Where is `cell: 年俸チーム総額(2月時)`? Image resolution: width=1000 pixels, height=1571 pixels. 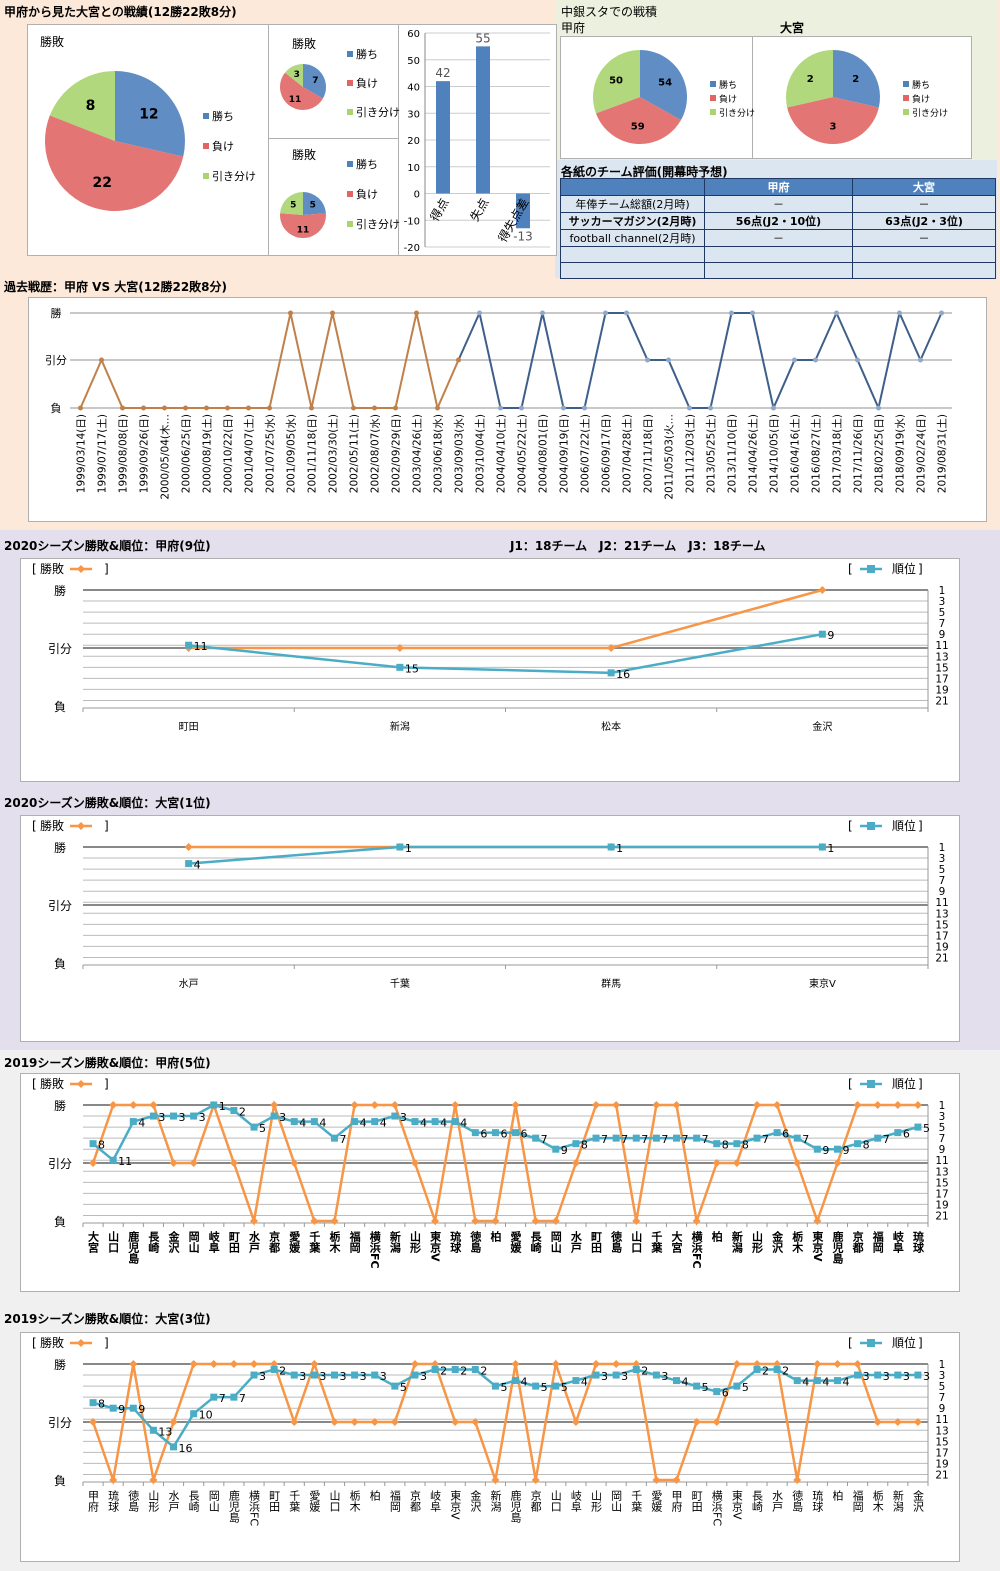 cell: 年俸チーム総額(2月時) is located at coordinates (632, 204).